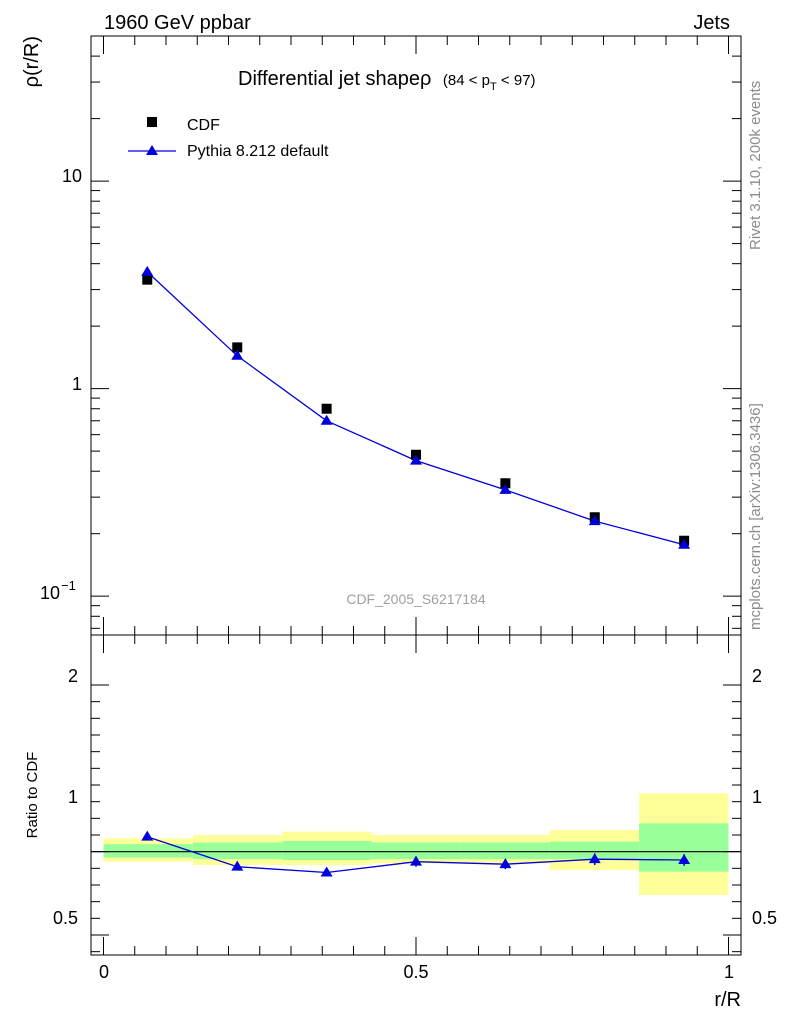 The width and height of the screenshot is (786, 1024). I want to click on ratio-uncertainty-bands, so click(416, 844).